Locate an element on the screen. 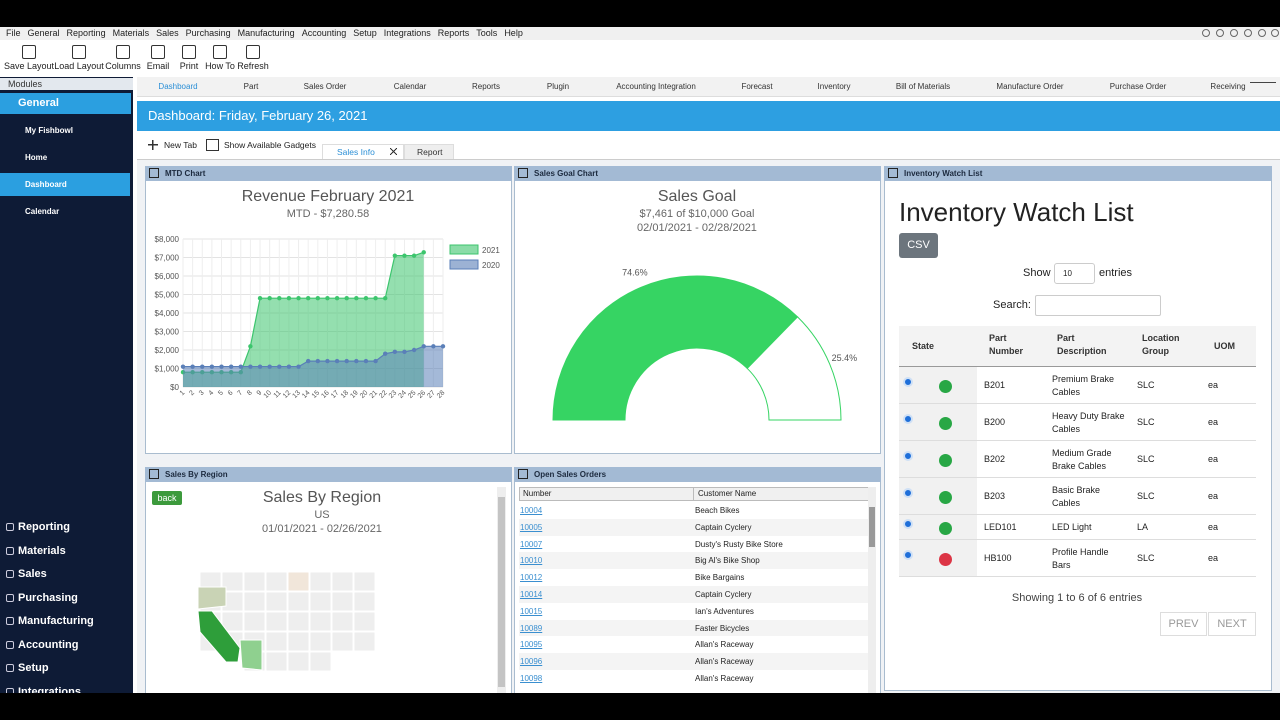 The image size is (1280, 720). menu-item: Help is located at coordinates (513, 33).